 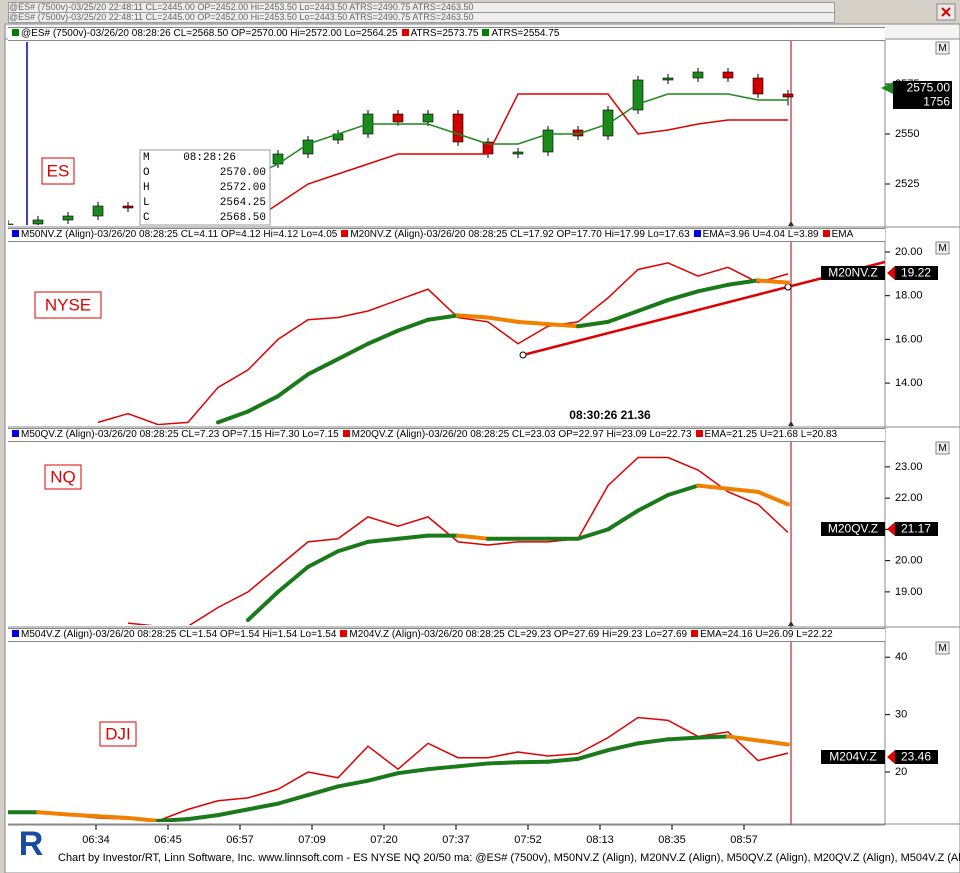 I want to click on y-tick-label: 20.00, so click(x=909, y=252).